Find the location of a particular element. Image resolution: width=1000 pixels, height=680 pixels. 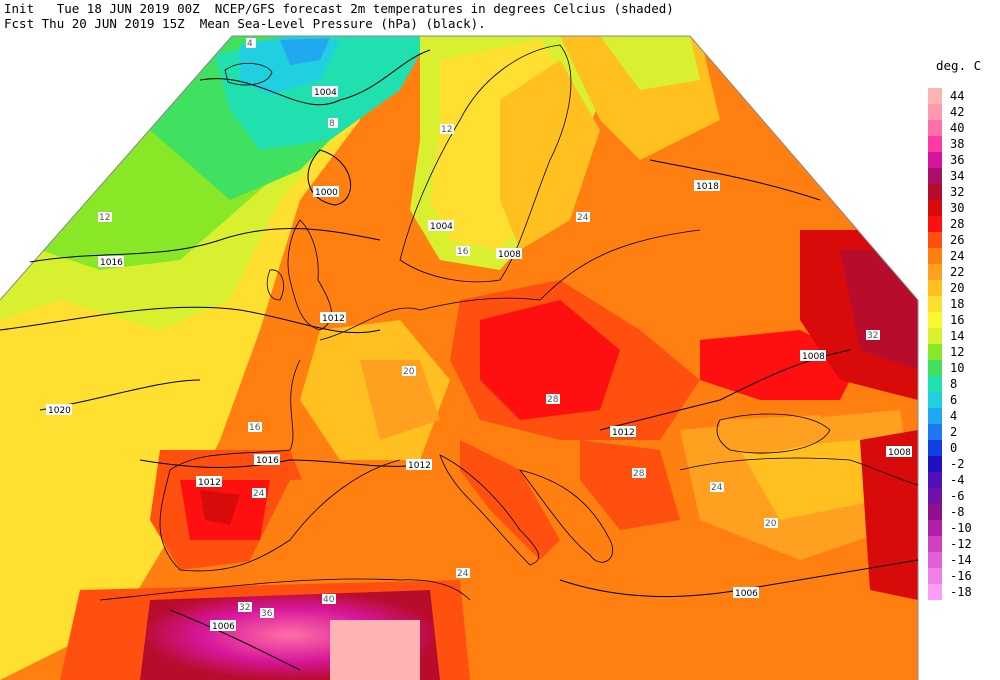

temp-label: 16 is located at coordinates (463, 252).